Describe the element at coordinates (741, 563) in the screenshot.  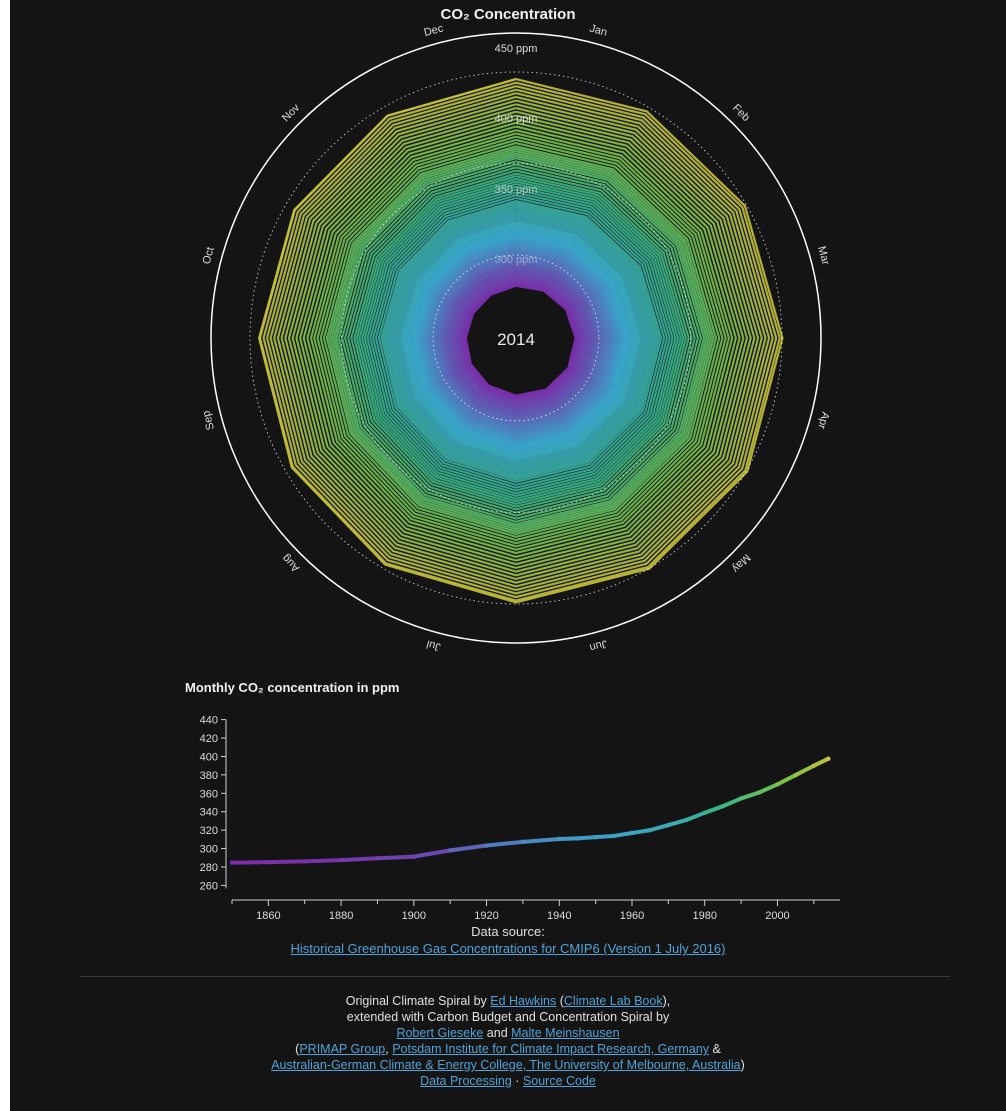
I see `month-label-may: May` at that location.